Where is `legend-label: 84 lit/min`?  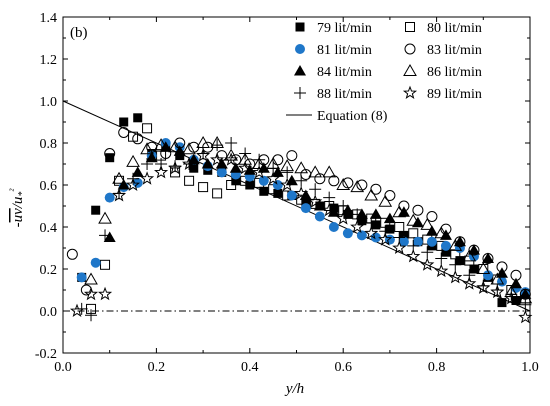 legend-label: 84 lit/min is located at coordinates (344, 72).